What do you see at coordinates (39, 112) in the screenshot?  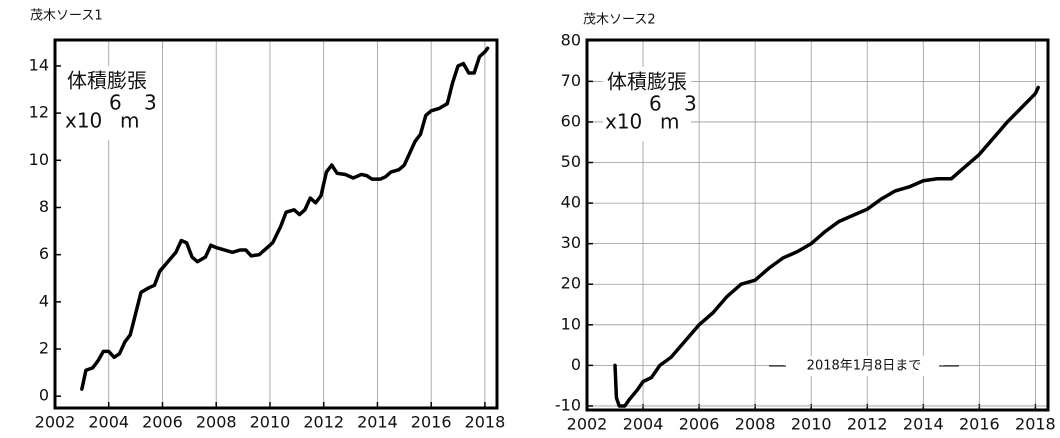 I see `y-tick-label: 12` at bounding box center [39, 112].